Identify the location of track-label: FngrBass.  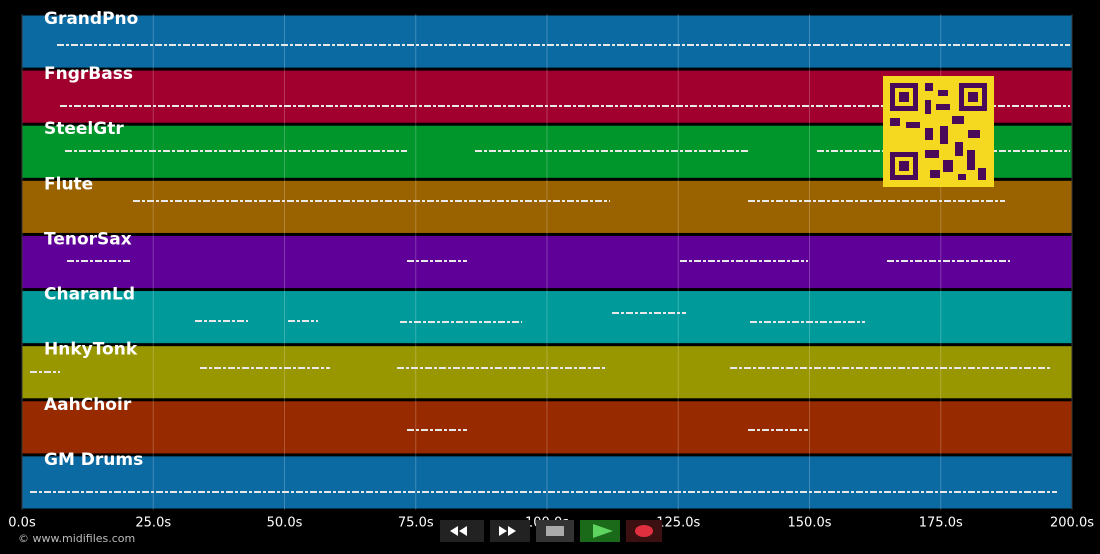
(88, 74).